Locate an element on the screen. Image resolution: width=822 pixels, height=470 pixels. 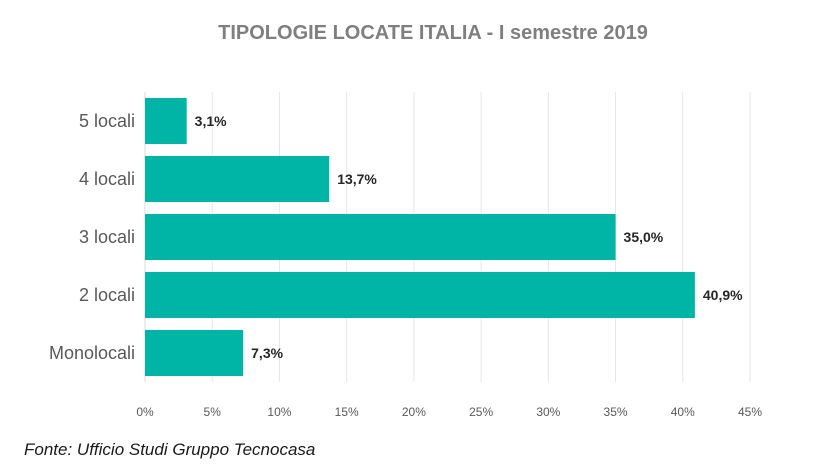
x-tick-label: 45% is located at coordinates (750, 412).